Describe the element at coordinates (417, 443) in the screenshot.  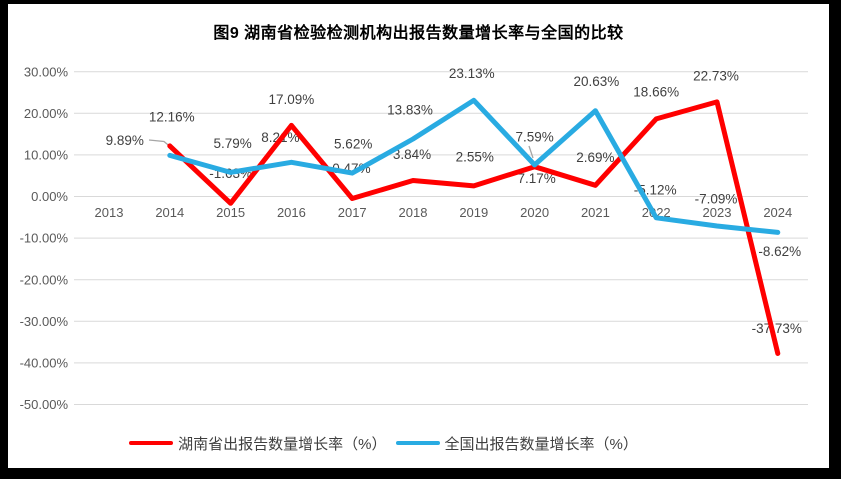
I see `legend-line-swatch-national` at that location.